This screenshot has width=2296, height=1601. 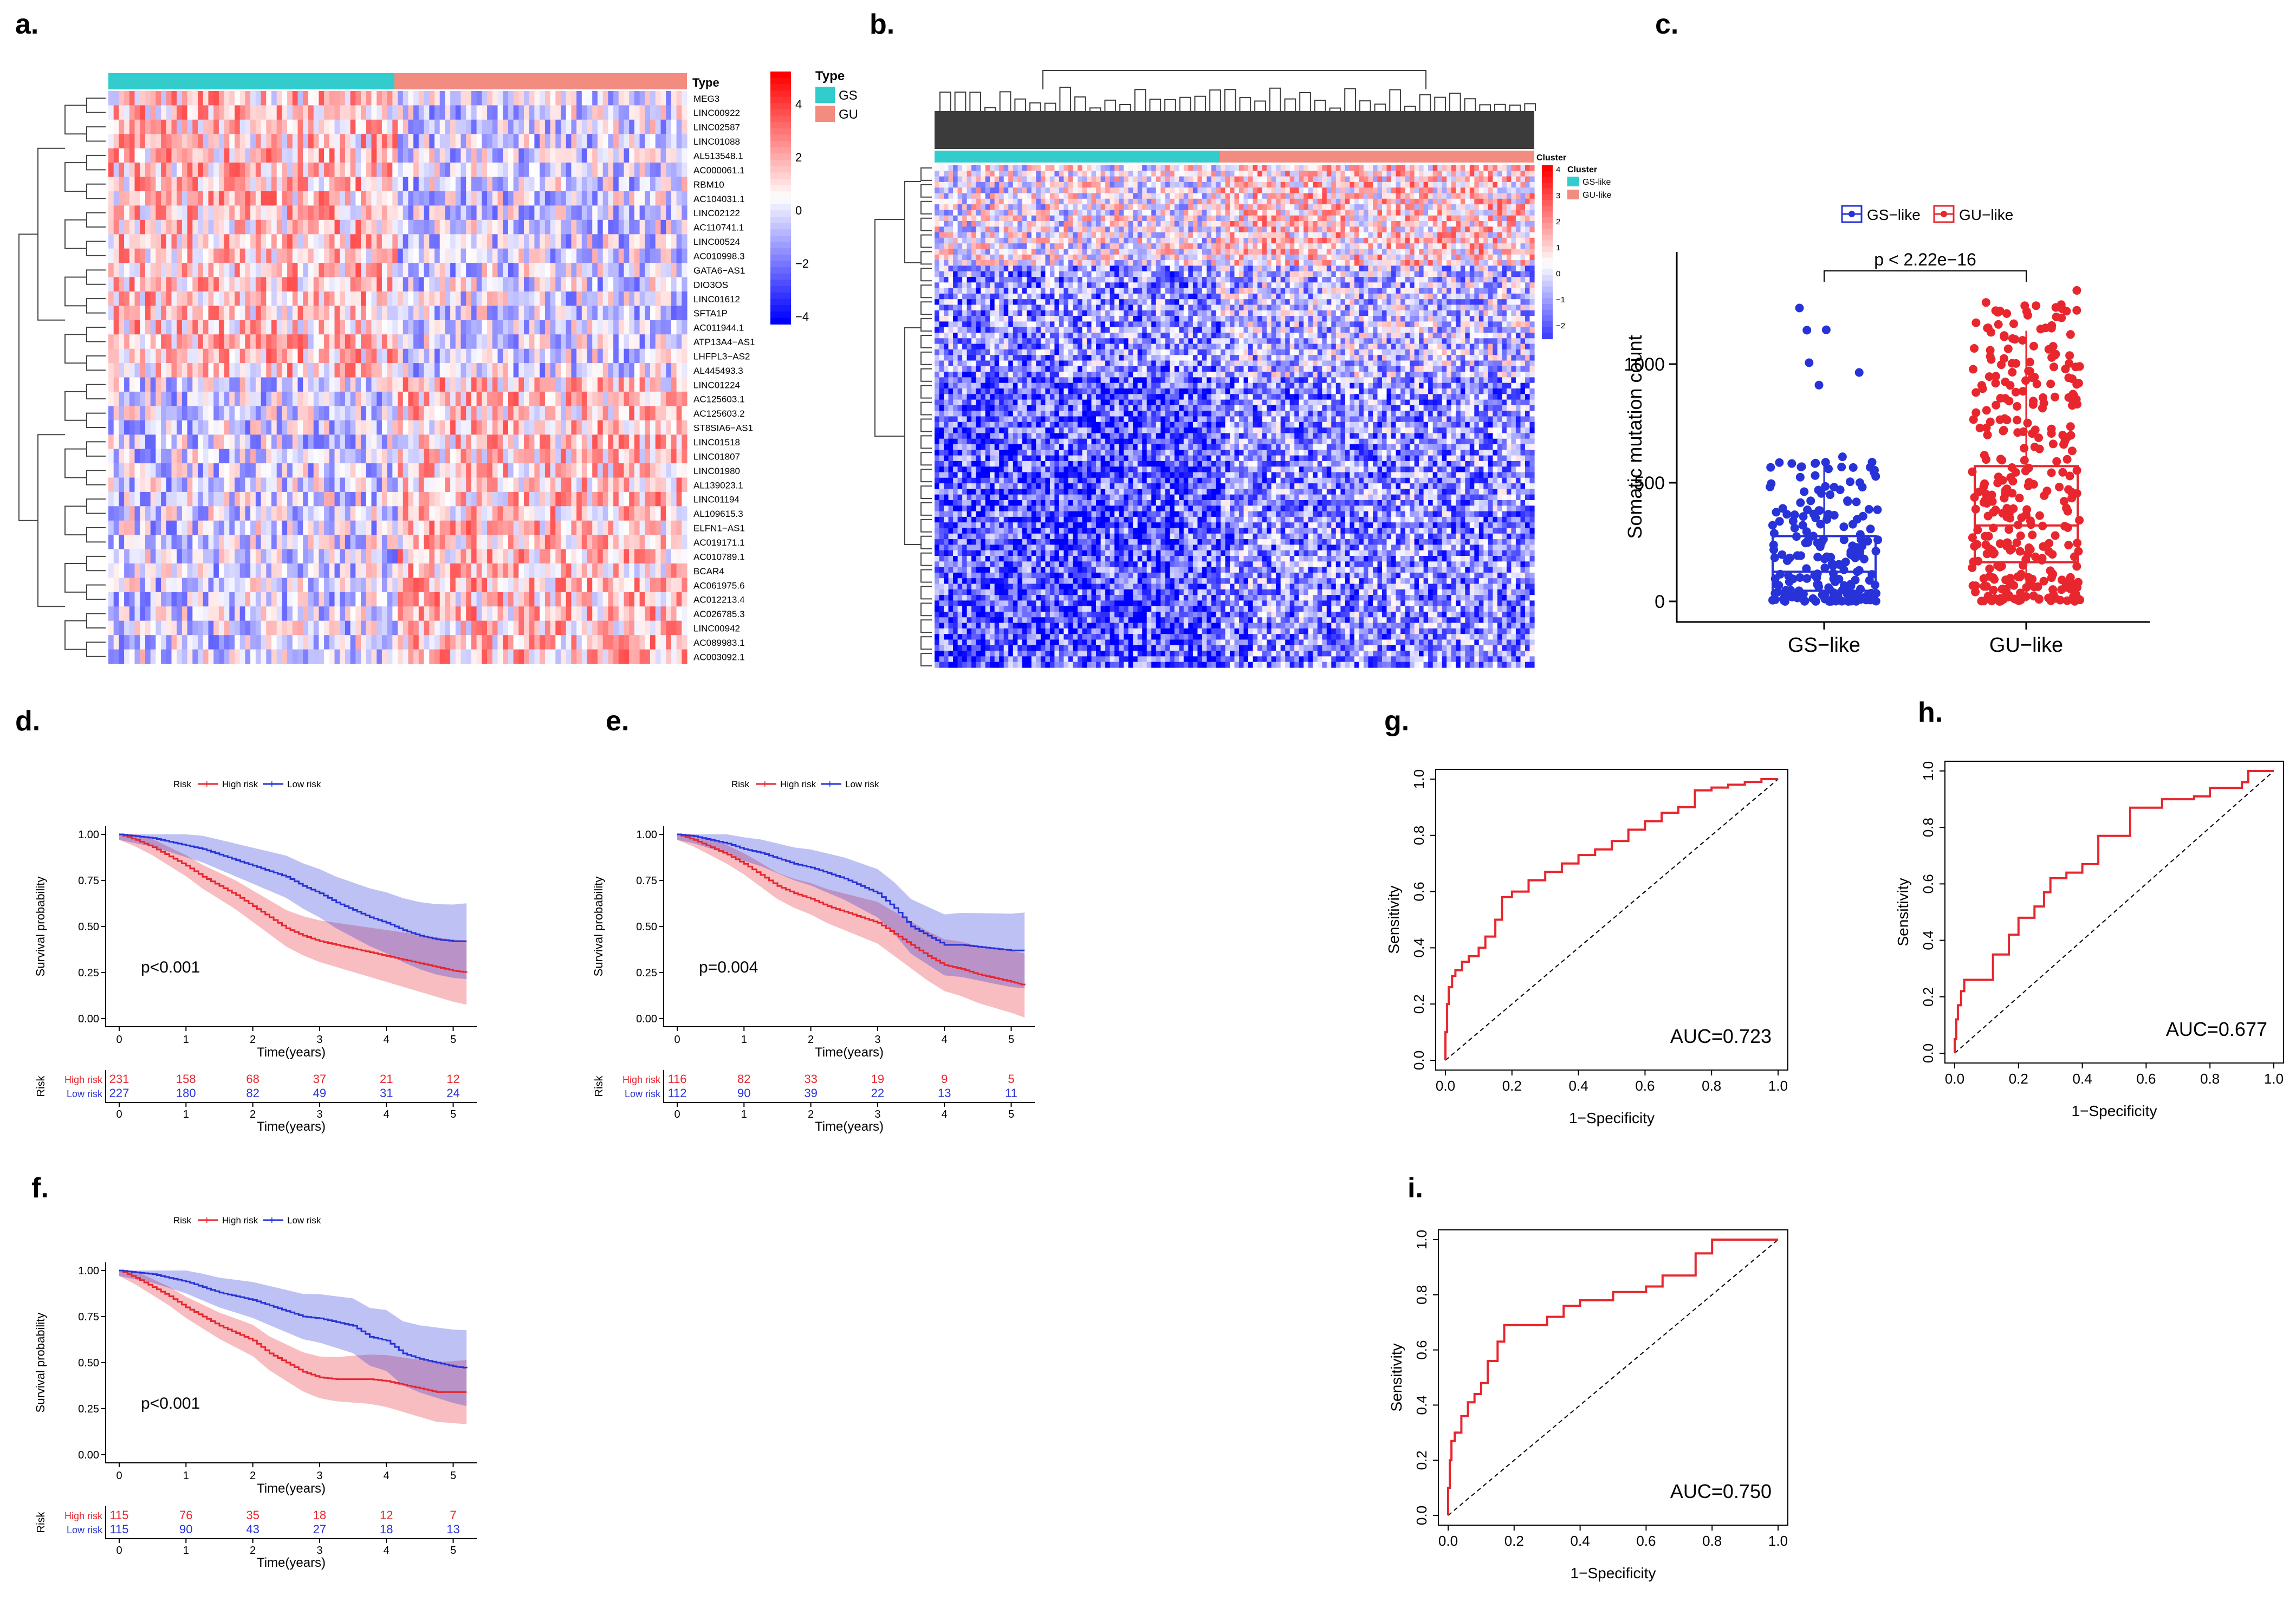 What do you see at coordinates (716, 213) in the screenshot?
I see `gene-label: LINC02122` at bounding box center [716, 213].